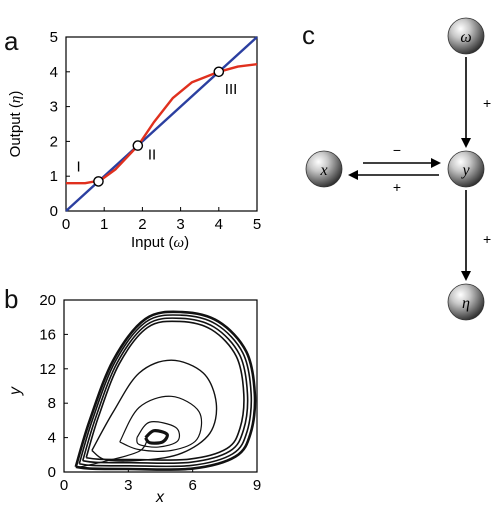 Image resolution: width=501 pixels, height=508 pixels. Describe the element at coordinates (160, 242) in the screenshot. I see `panel-a-xlabel: Input (ω)` at that location.